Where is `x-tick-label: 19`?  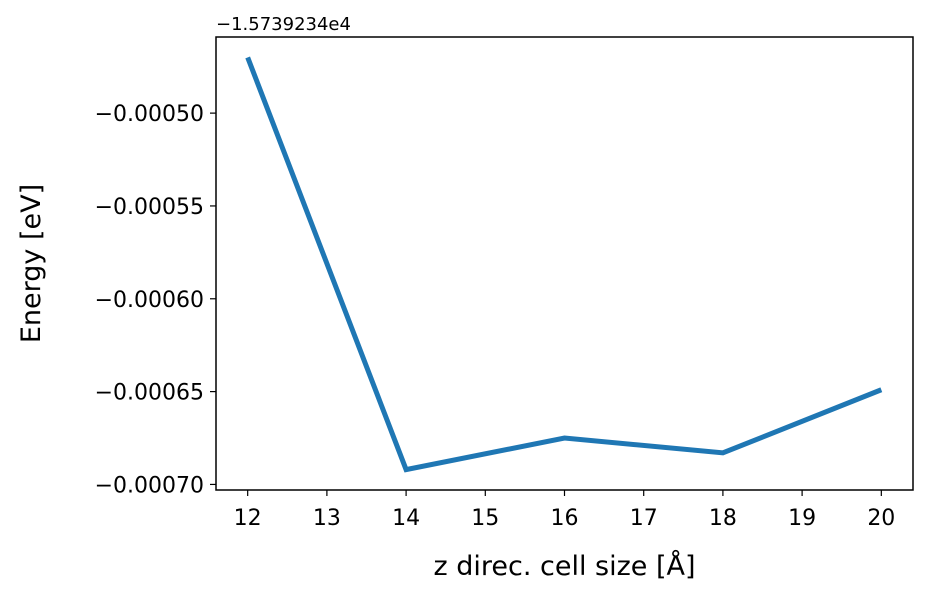
x-tick-label: 19 is located at coordinates (802, 518).